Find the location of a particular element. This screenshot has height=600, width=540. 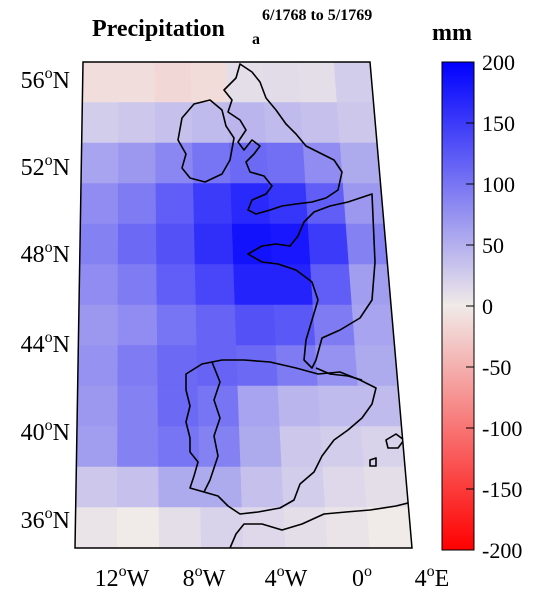

longitude-label: 4oW is located at coordinates (286, 577).